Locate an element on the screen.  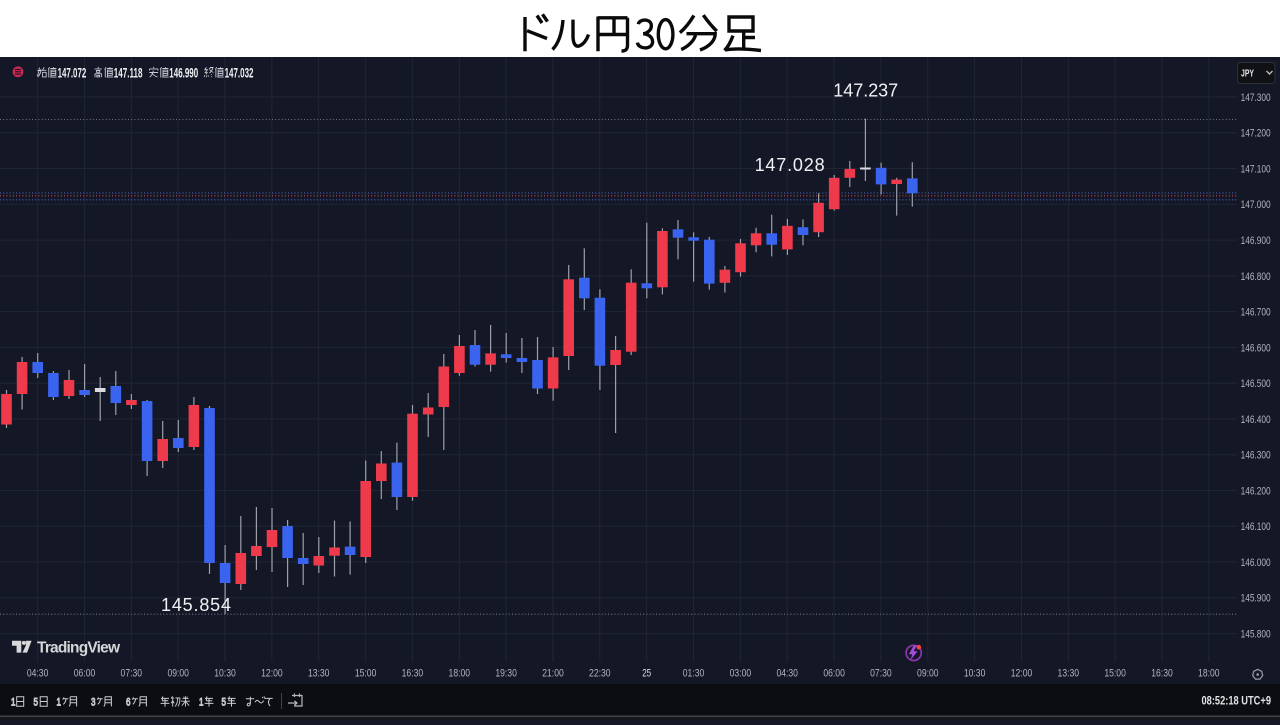
svg-text: 147.032 is located at coordinates (239, 72).